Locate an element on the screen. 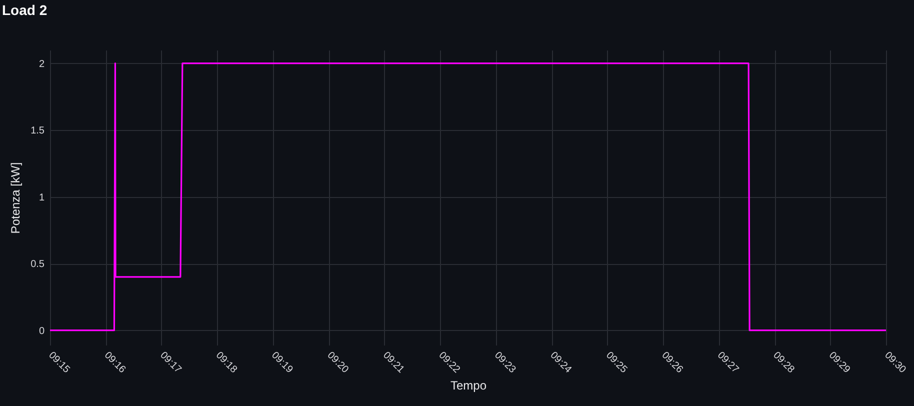 This screenshot has width=914, height=406. chart-title: Load 2 is located at coordinates (25, 10).